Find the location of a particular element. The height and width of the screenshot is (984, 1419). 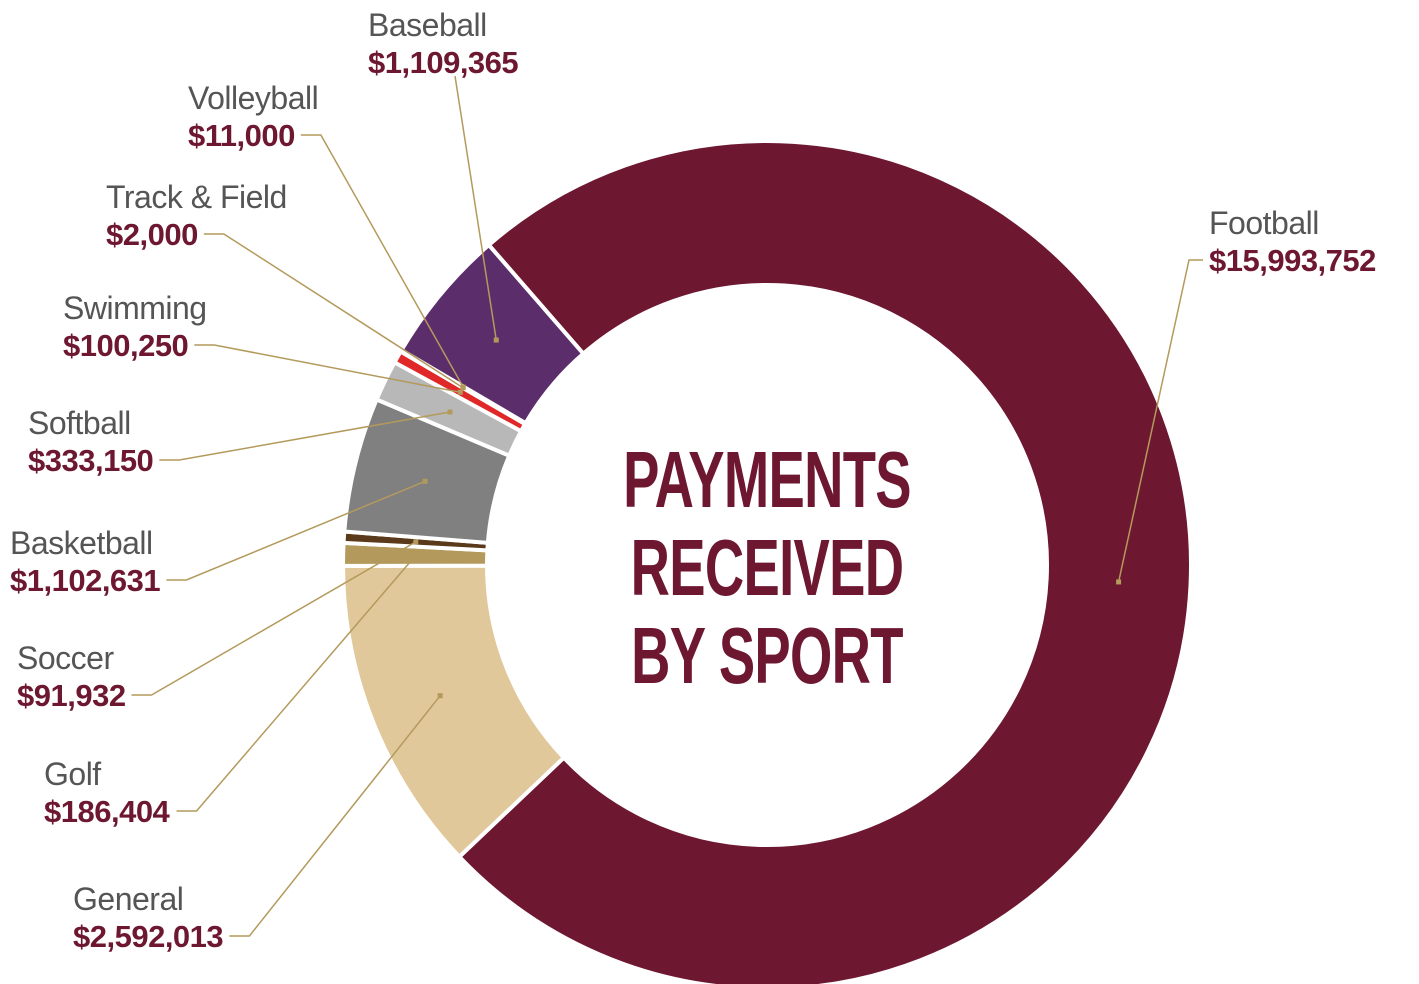

value-label: $15,993,752 is located at coordinates (1292, 260).